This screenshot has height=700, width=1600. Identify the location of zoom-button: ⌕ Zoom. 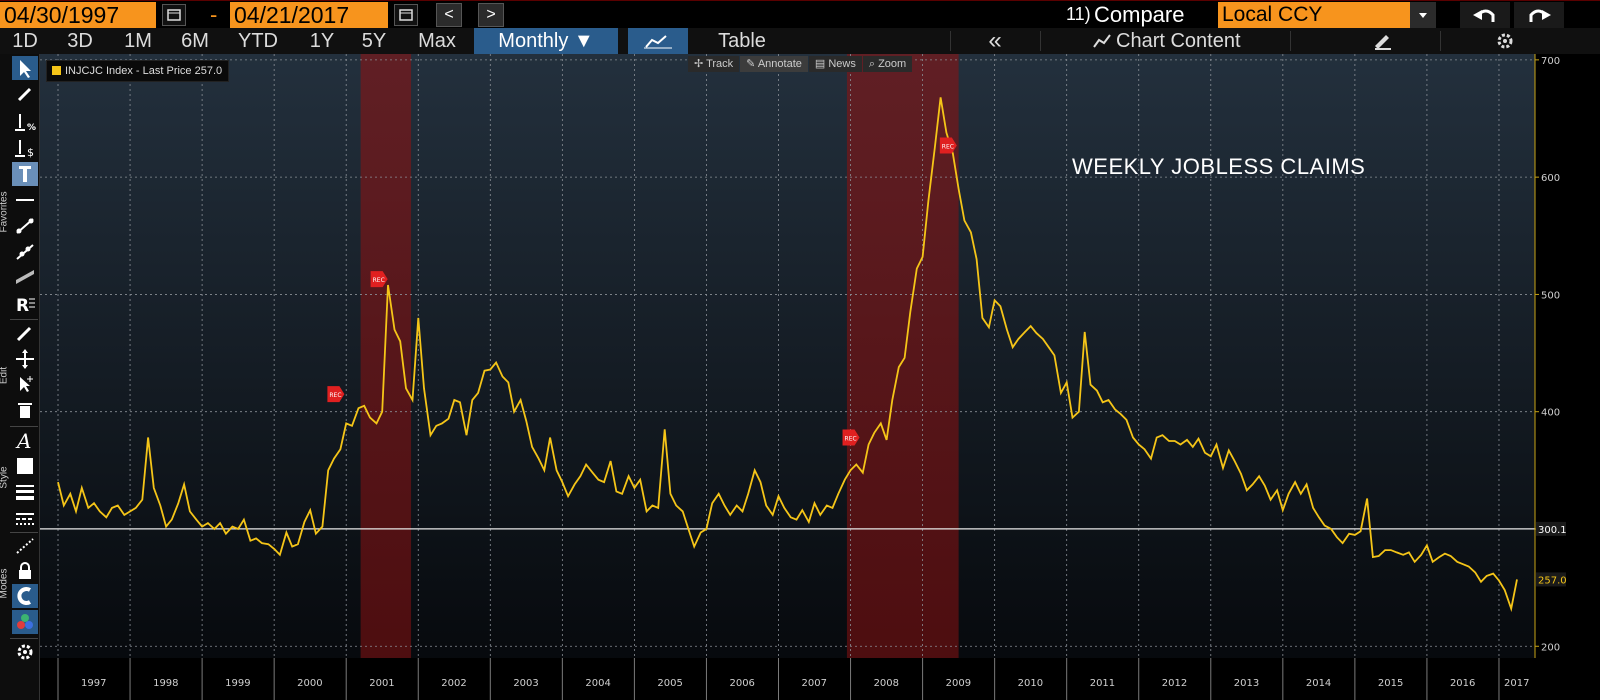
(887, 64).